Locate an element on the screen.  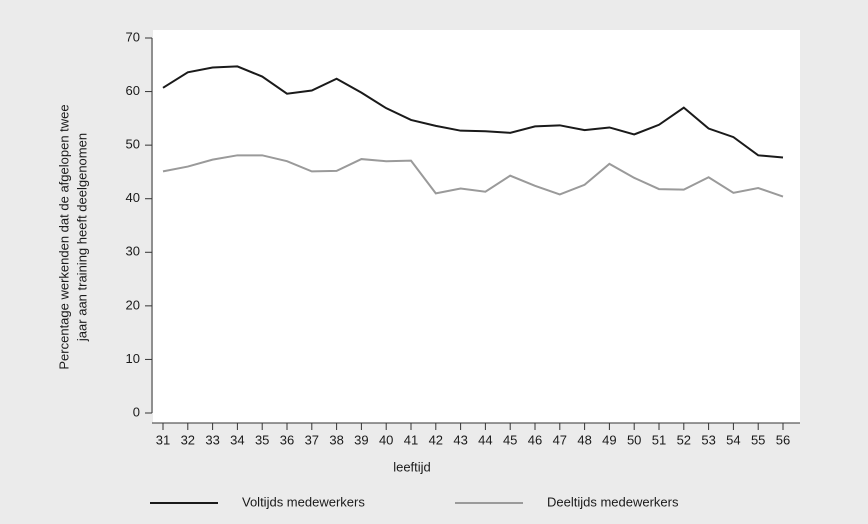
x-tick-label: 41 is located at coordinates (411, 439).